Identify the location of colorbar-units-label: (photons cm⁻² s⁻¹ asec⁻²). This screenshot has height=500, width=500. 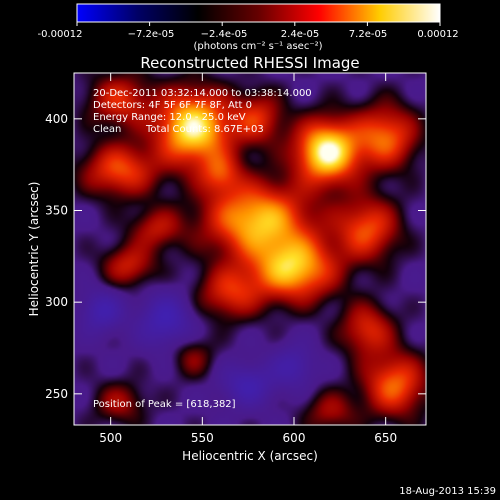
(257, 46).